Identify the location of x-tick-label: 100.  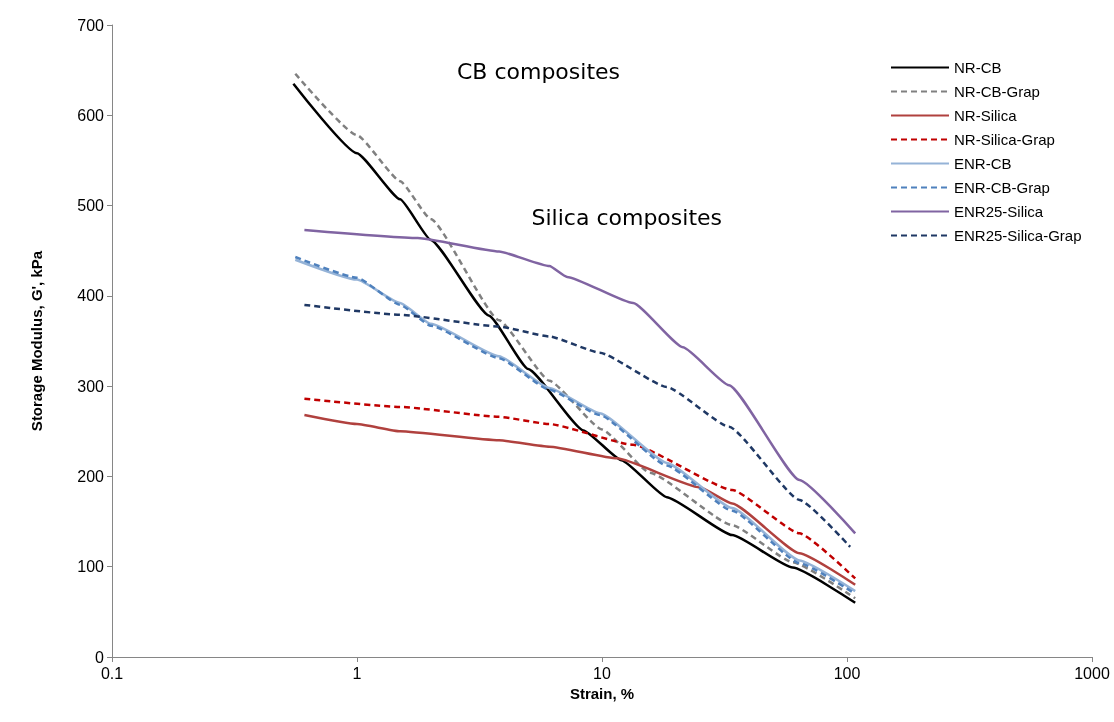
(847, 673).